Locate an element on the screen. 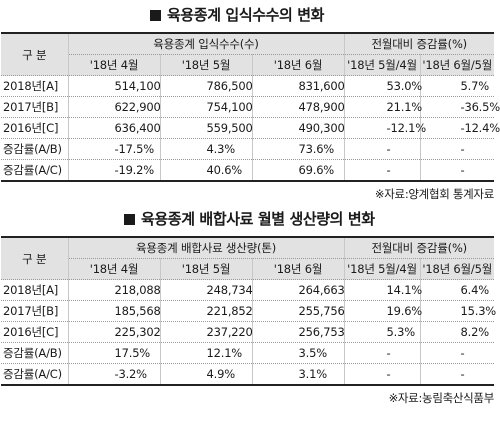 Image resolution: width=500 pixels, height=430 pixels. table1-header-main-group: 육용종계 입식수수(수) is located at coordinates (206, 43).